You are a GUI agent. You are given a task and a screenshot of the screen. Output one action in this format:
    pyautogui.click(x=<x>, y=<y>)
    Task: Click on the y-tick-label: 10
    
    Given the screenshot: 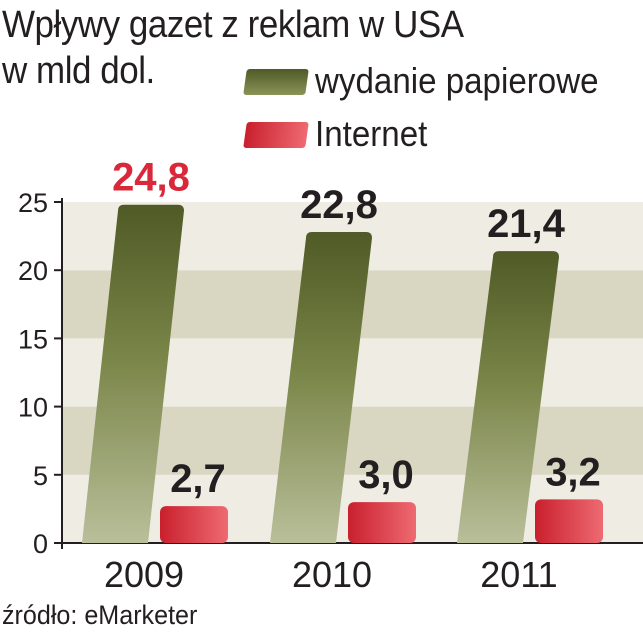 What is the action you would take?
    pyautogui.click(x=33, y=408)
    